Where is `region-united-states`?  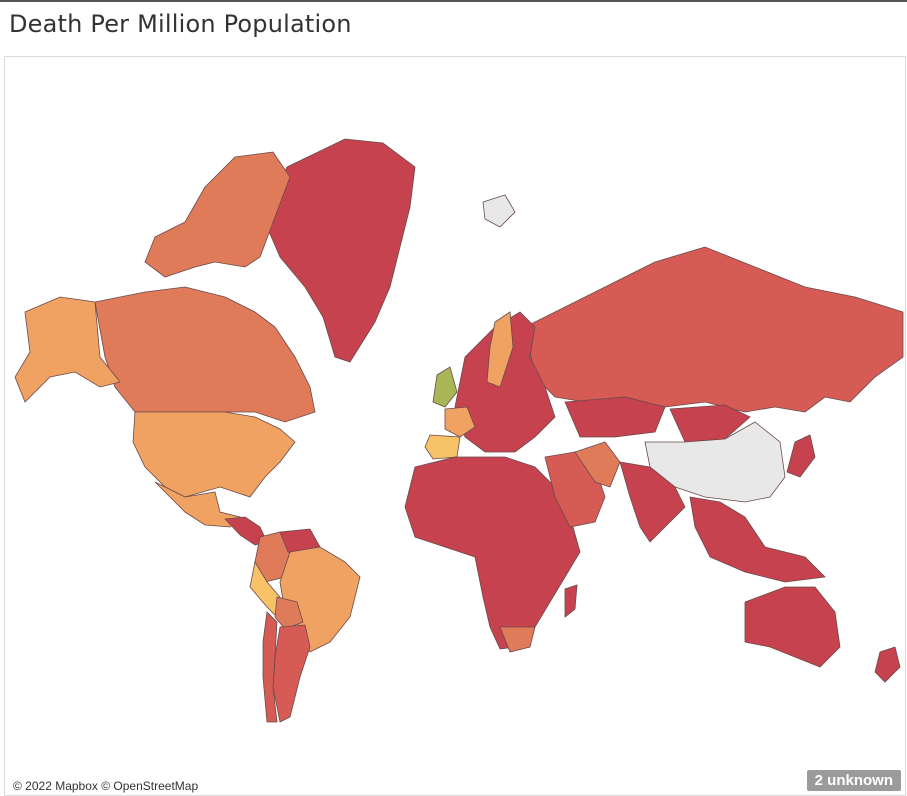
region-united-states is located at coordinates (214, 454).